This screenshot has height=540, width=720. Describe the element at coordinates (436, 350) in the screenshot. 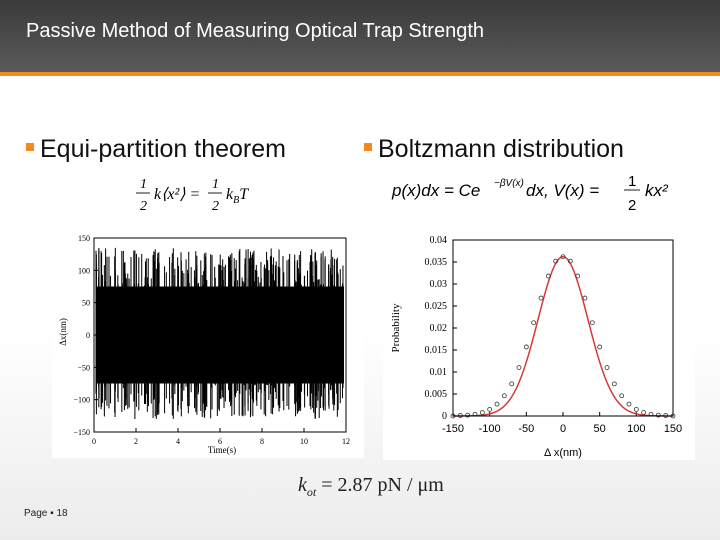

I see `y-tick-label: 0.015` at that location.